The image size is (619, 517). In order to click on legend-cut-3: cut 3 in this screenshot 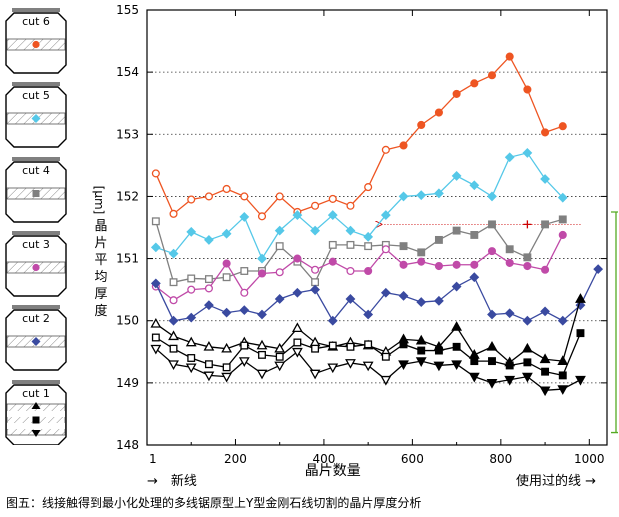, I will do `click(36, 264)`.